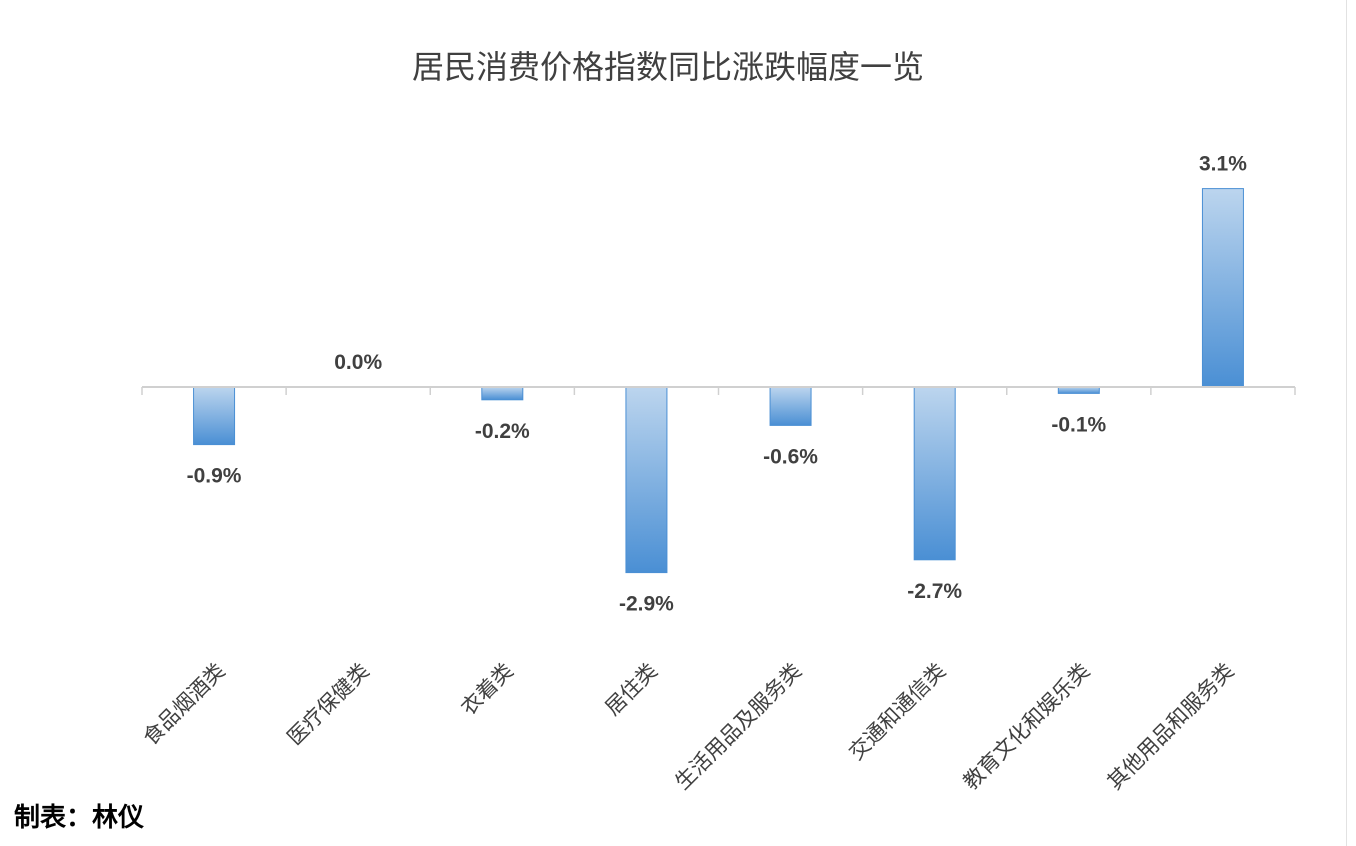 This screenshot has height=846, width=1356. Describe the element at coordinates (738, 727) in the screenshot. I see `category-label: 生活用品及服务类` at that location.